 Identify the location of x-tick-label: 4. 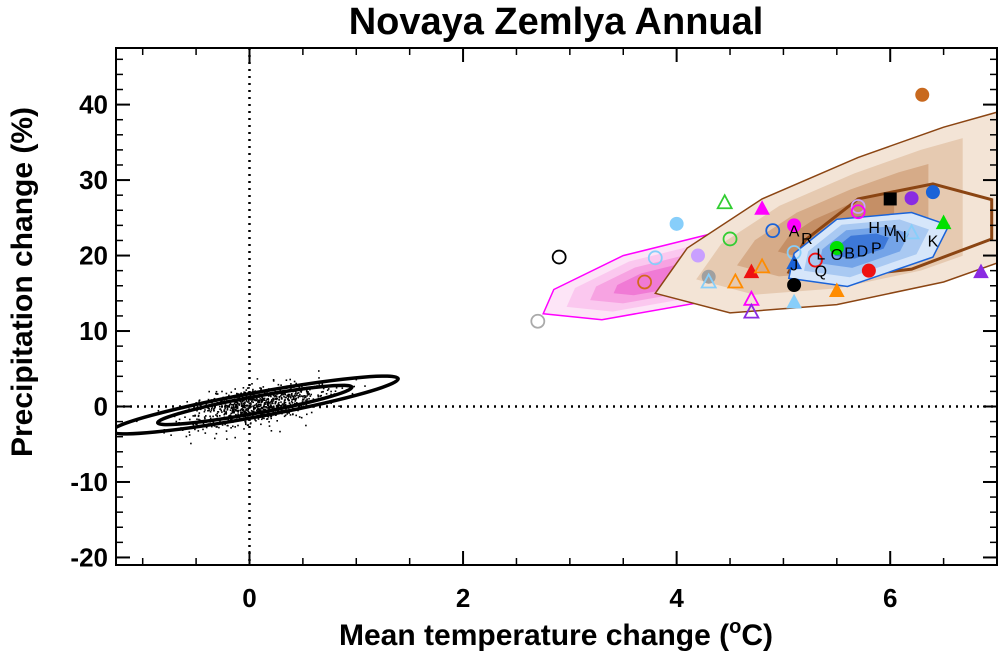
(676, 598).